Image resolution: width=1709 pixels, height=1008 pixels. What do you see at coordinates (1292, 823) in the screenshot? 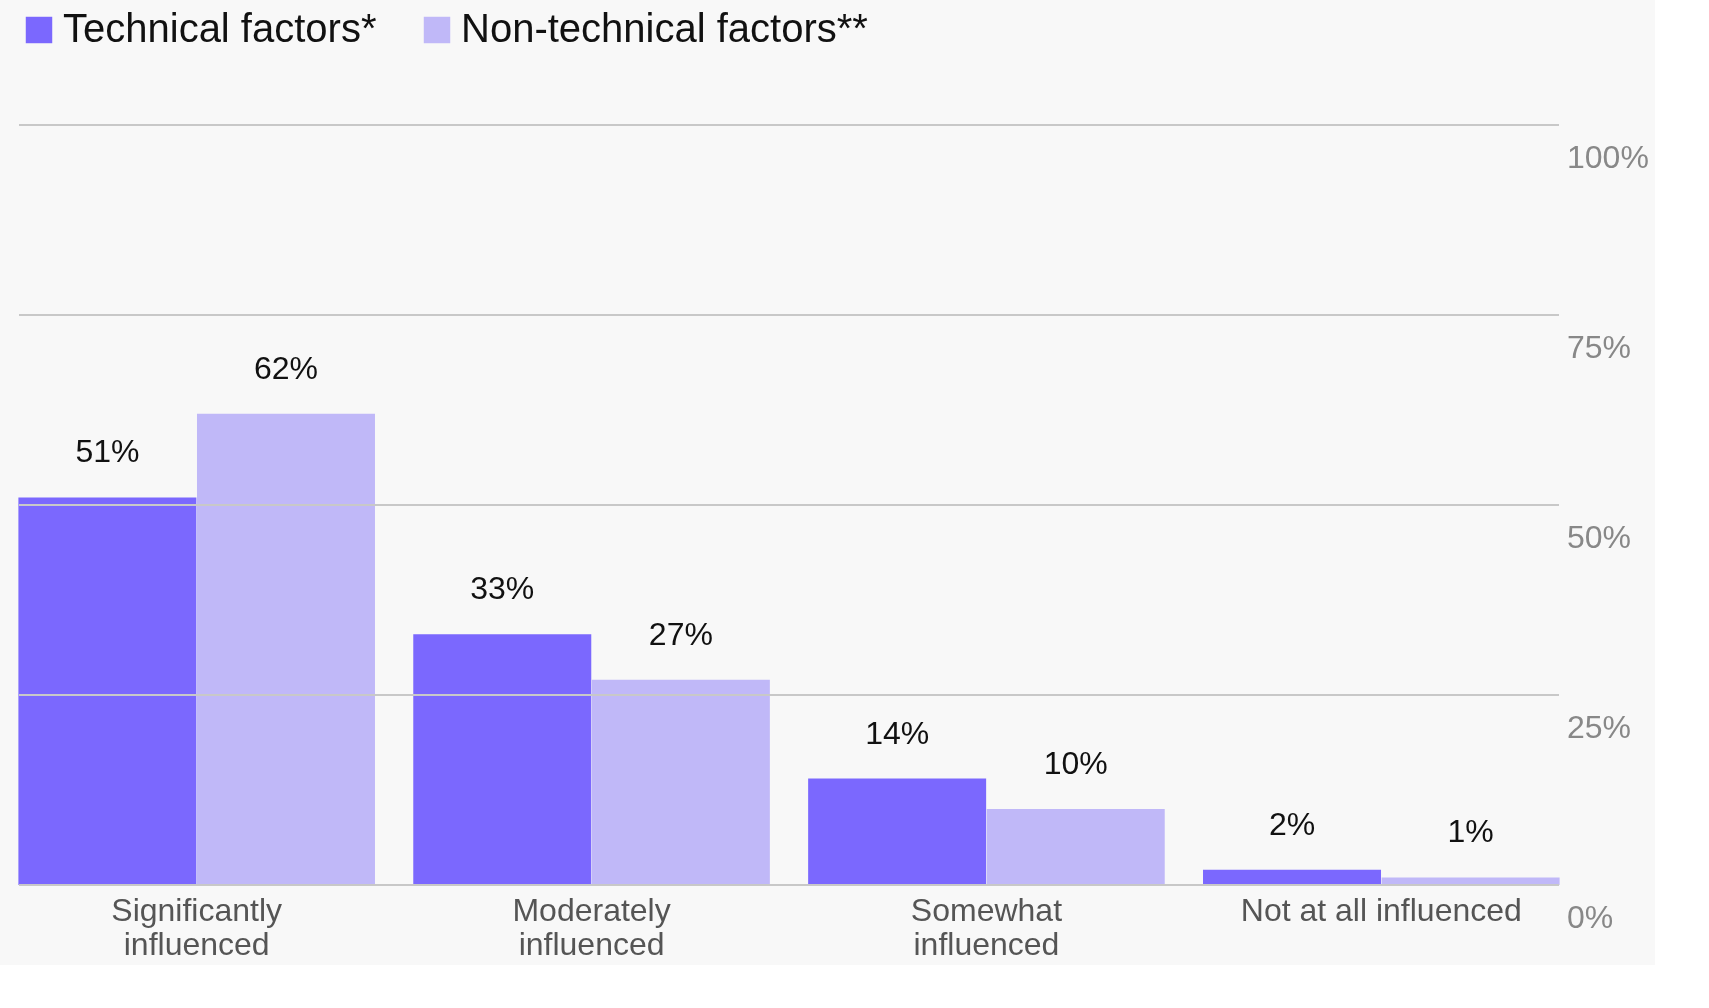
I see `text: 2%` at bounding box center [1292, 823].